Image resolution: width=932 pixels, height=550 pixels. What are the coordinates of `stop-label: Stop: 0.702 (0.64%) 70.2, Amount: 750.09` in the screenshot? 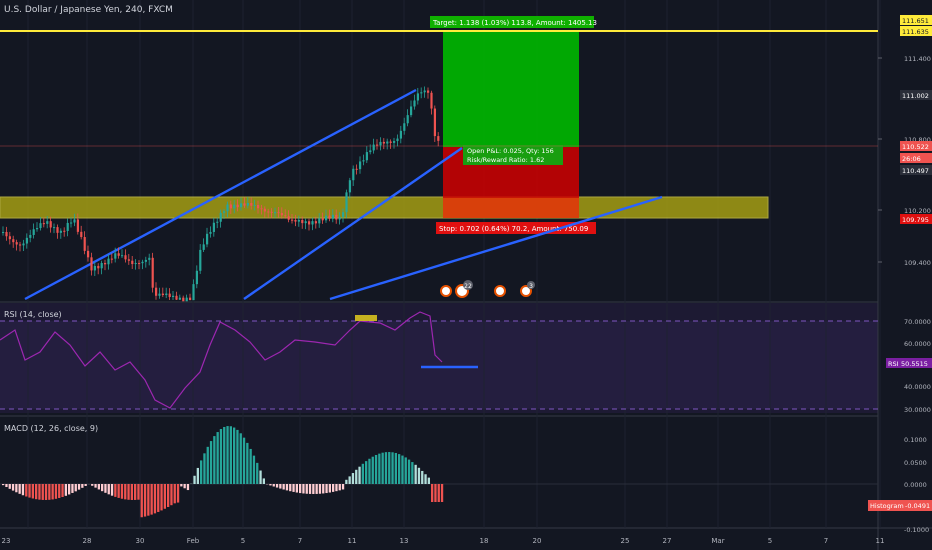 It's located at (513, 229).